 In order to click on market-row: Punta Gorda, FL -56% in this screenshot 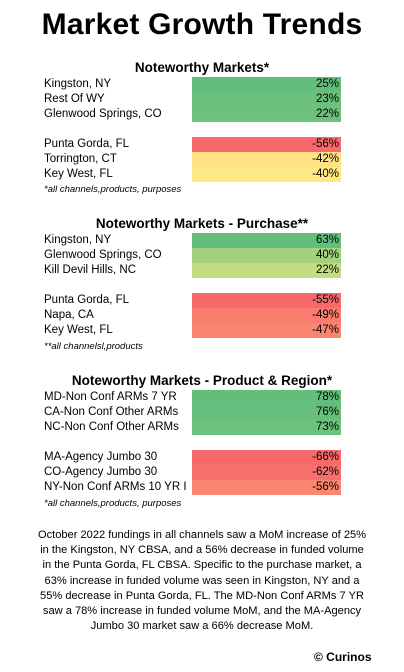, I will do `click(192, 144)`.